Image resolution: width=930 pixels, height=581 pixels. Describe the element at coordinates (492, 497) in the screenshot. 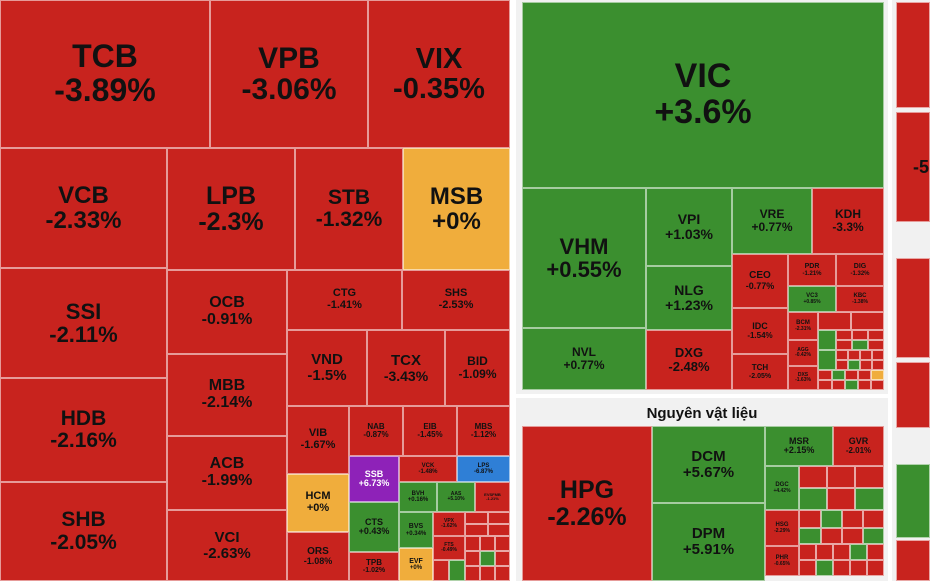

I see `stock-tile-evsfmb: EVSFMB -1.21%` at that location.